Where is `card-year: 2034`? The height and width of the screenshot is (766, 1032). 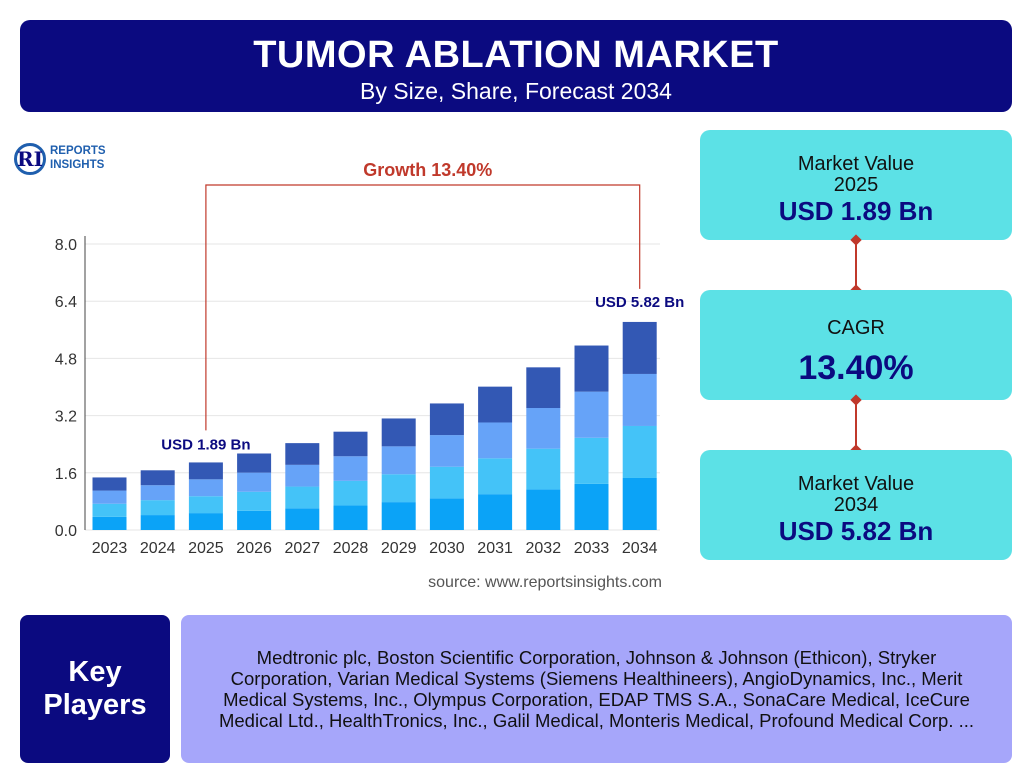 card-year: 2034 is located at coordinates (856, 505).